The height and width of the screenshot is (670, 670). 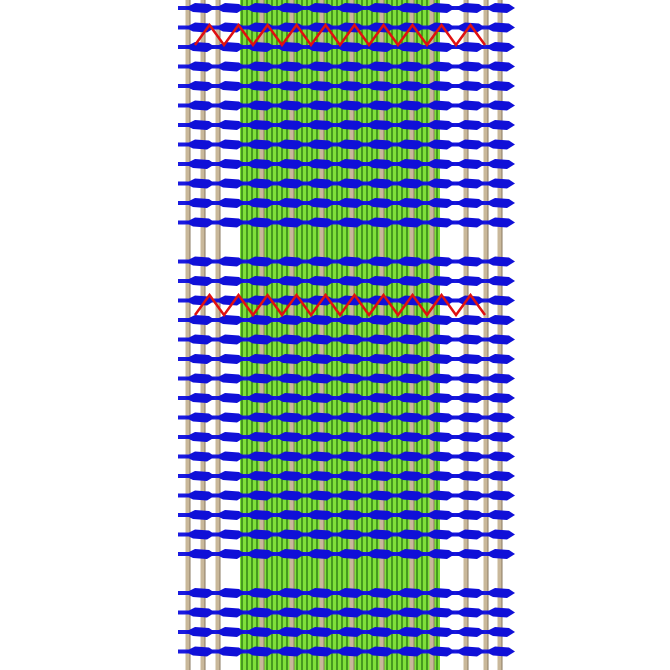 What do you see at coordinates (340, 35) in the screenshot?
I see `bracing-truss` at bounding box center [340, 35].